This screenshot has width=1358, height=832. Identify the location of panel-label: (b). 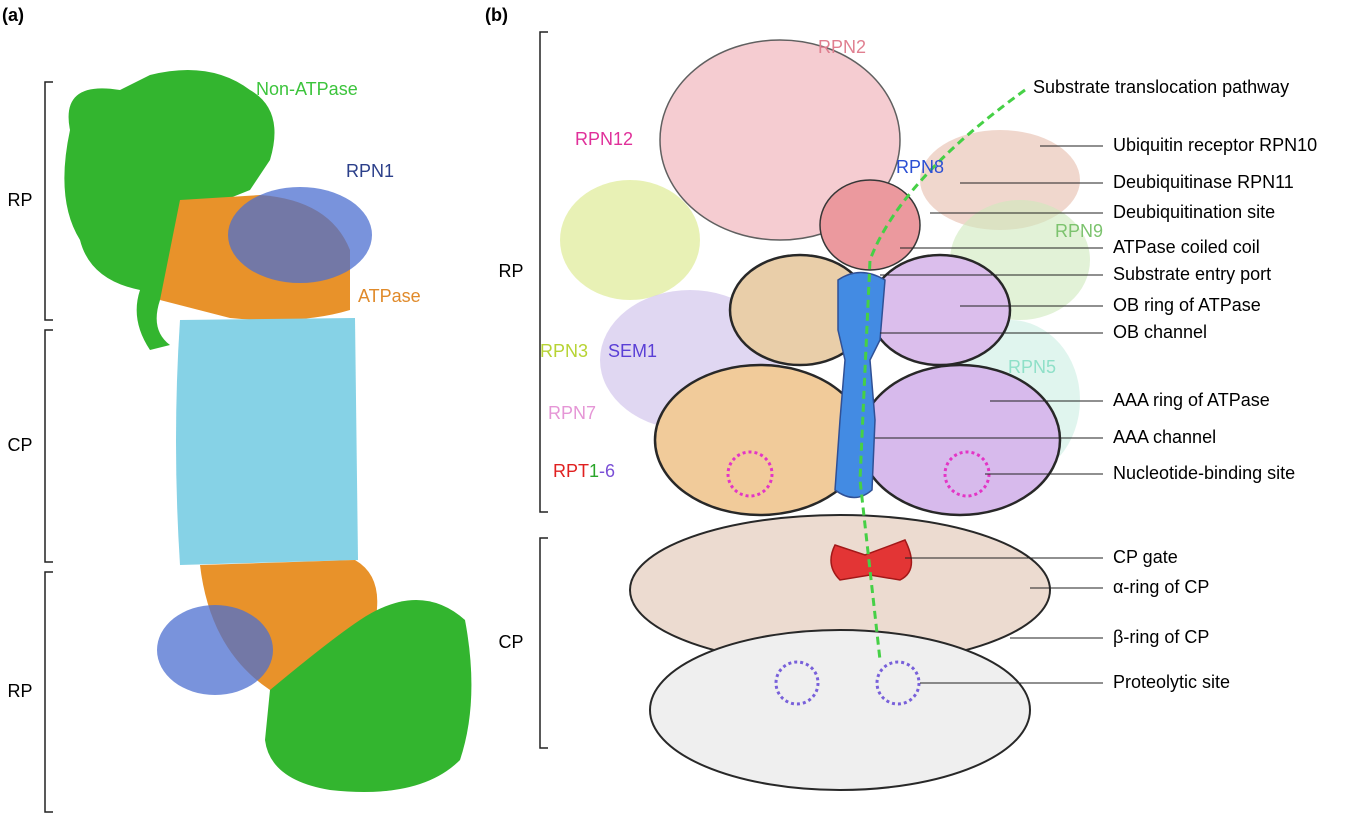
(496, 15).